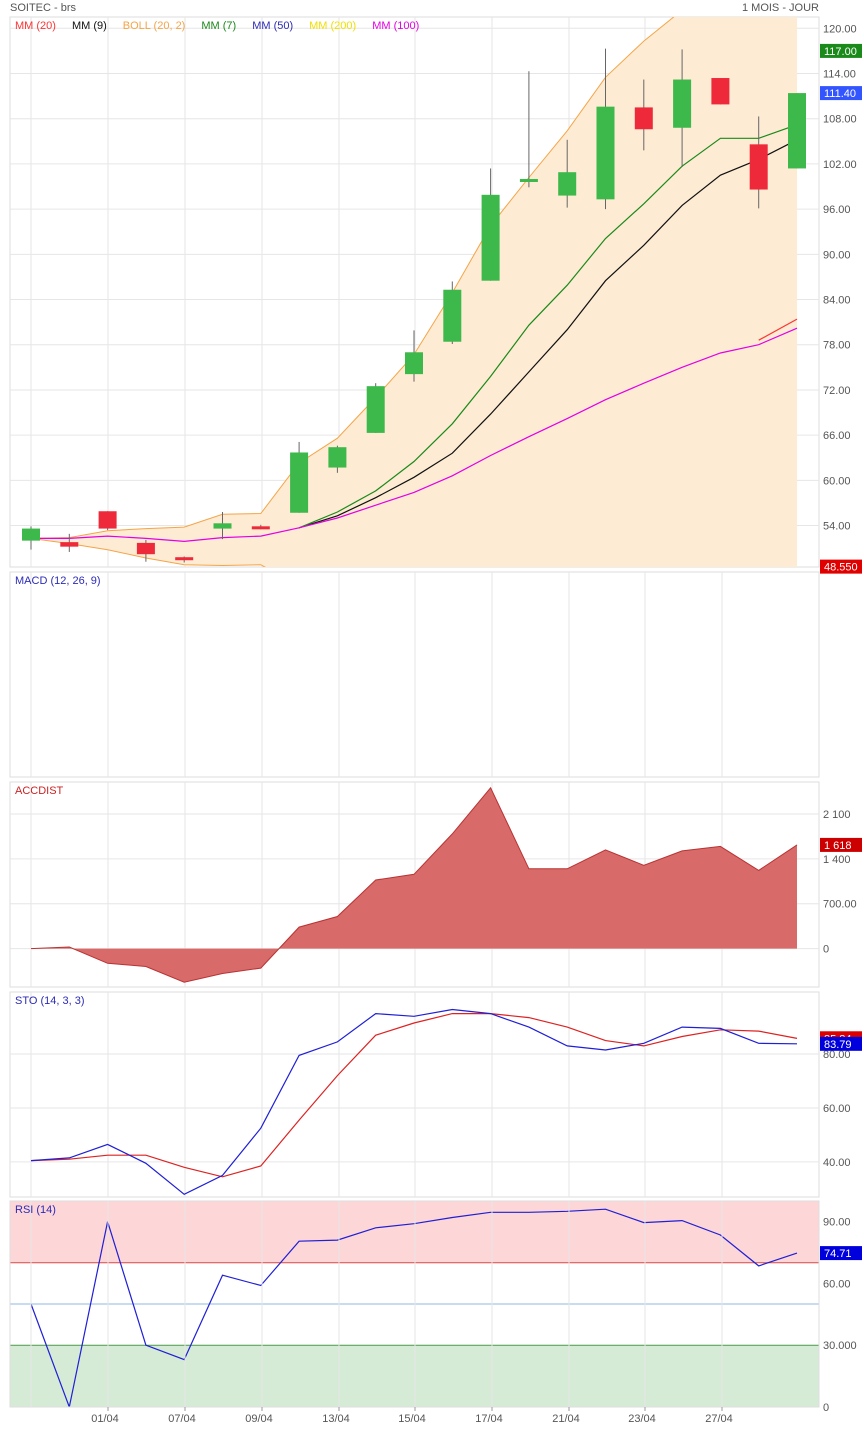 This screenshot has height=1432, width=864. Describe the element at coordinates (837, 1055) in the screenshot. I see `sto-tick-label: 80.00` at that location.